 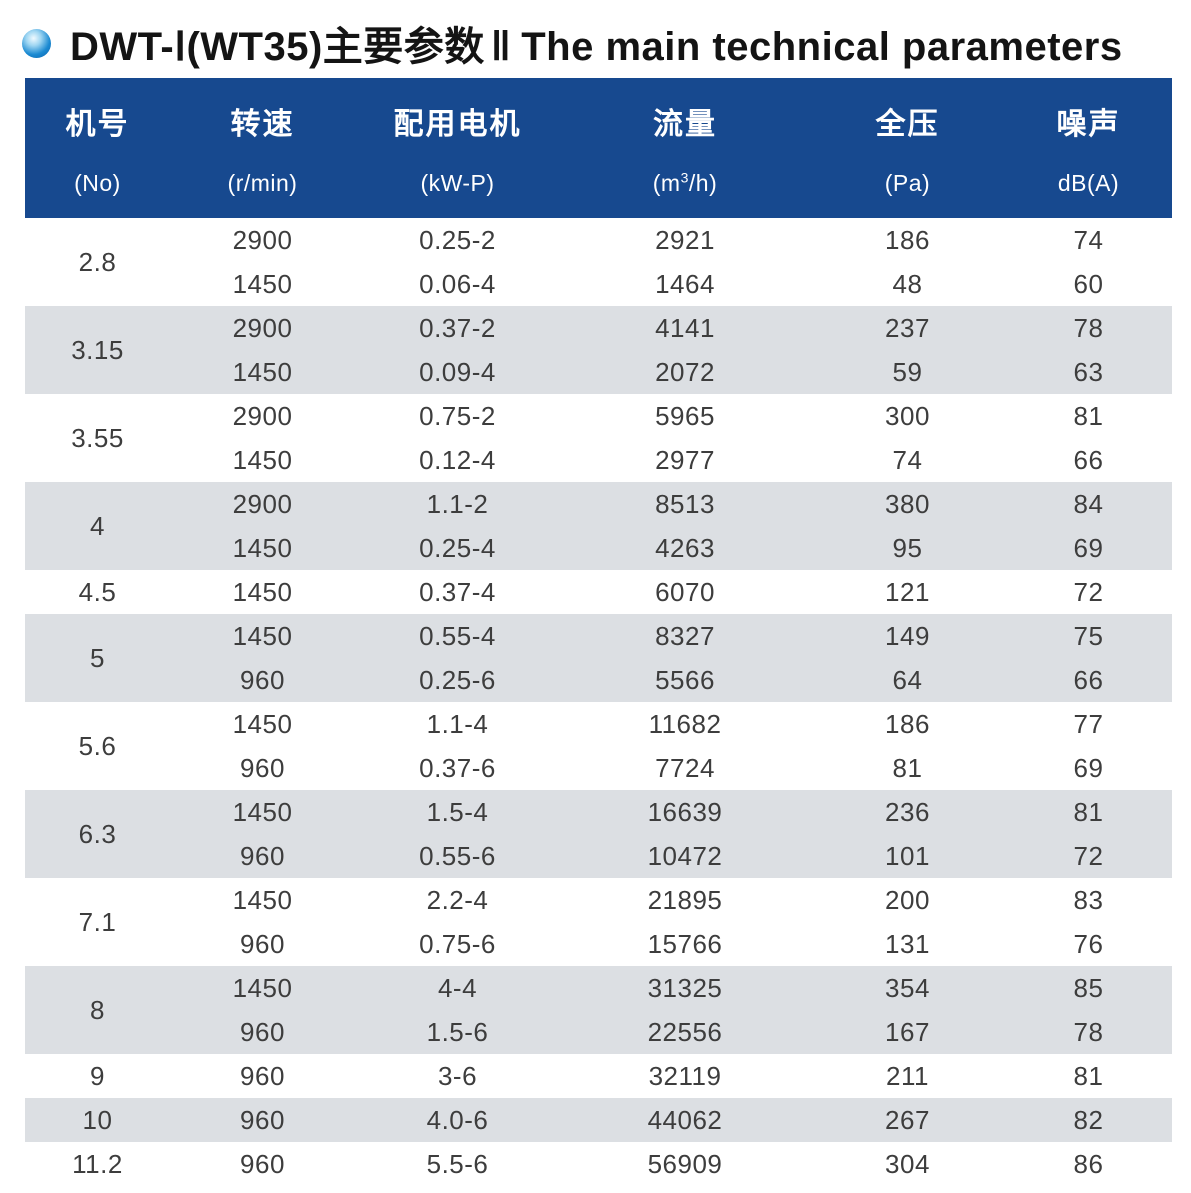 I want to click on table-row: 1450 0.09-4 2072 59 63, so click(x=598, y=372).